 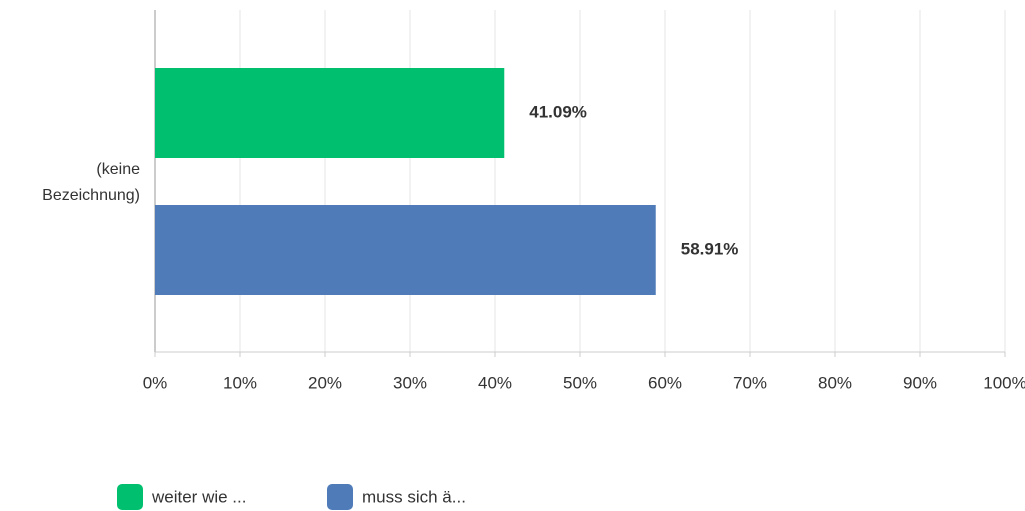 I want to click on x-tick-label: 60%, so click(x=665, y=382).